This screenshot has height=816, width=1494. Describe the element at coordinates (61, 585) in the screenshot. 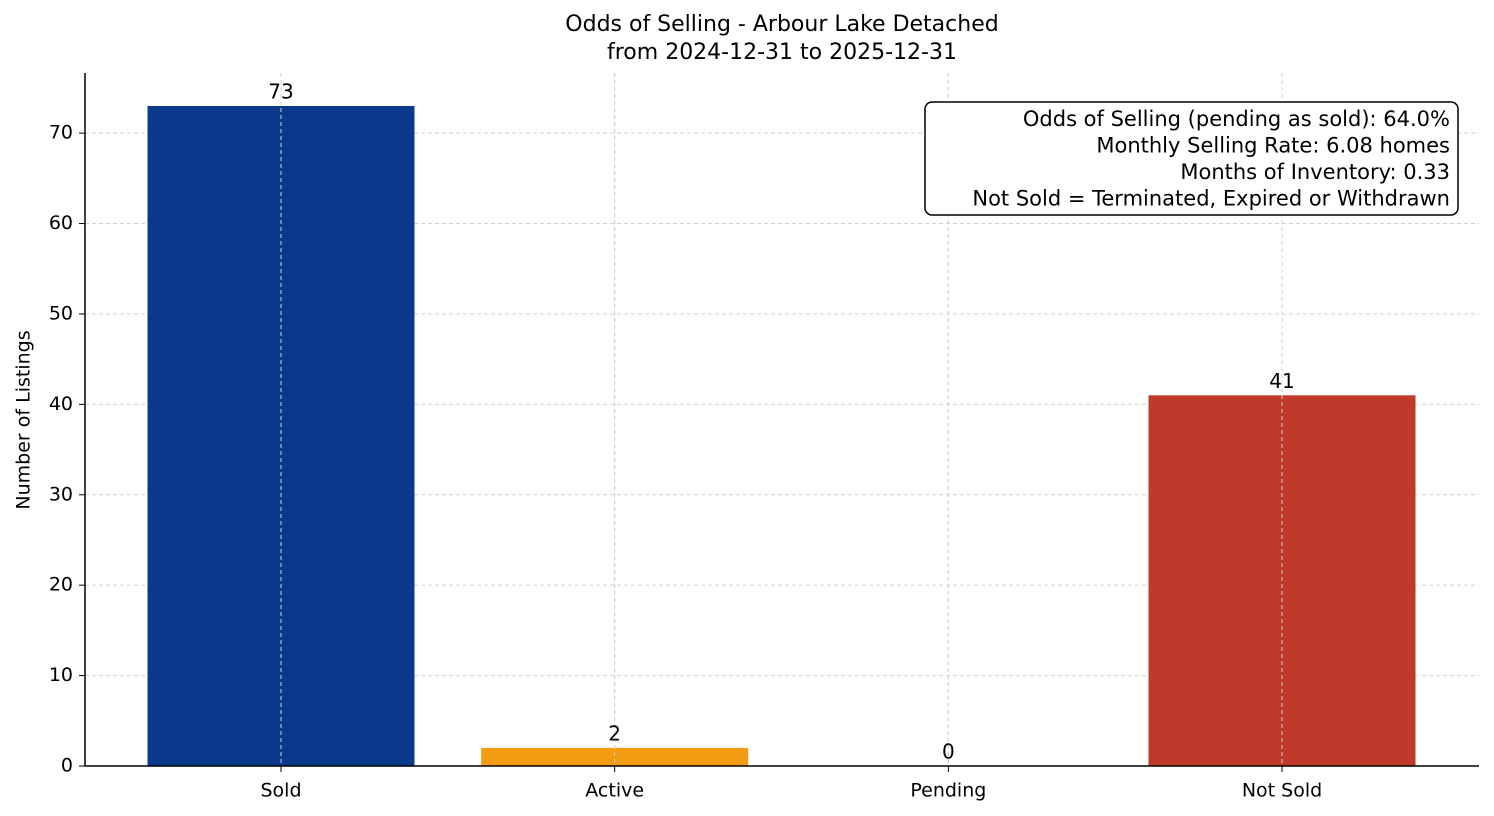

I see `y-tick-label: 20` at that location.